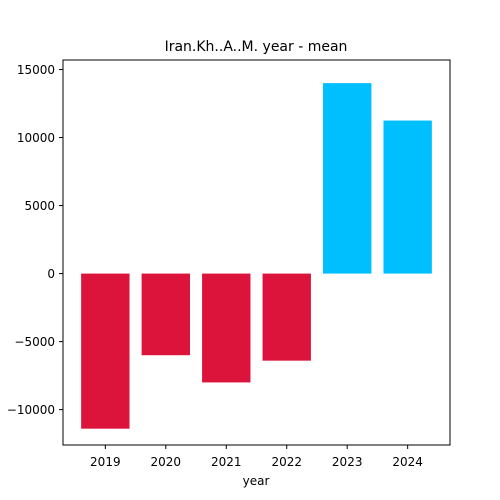 This screenshot has width=500, height=500. What do you see at coordinates (256, 481) in the screenshot?
I see `x-axis-label: year` at bounding box center [256, 481].